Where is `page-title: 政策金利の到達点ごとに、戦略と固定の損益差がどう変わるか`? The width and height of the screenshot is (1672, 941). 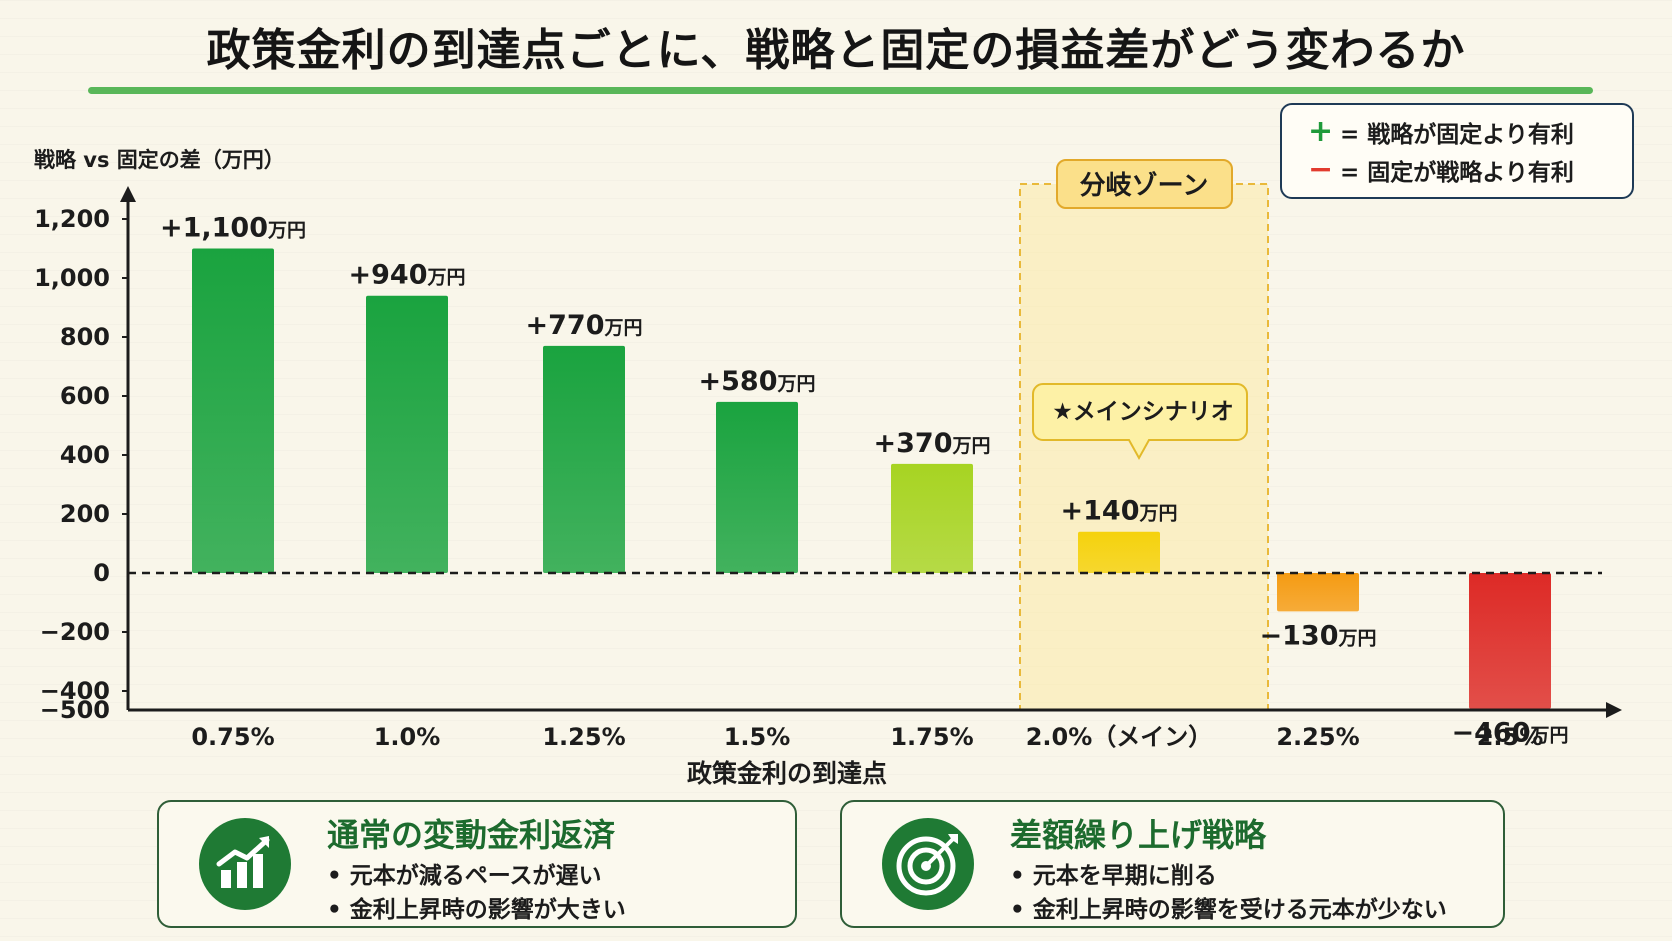
page-title: 政策金利の到達点ごとに、戦略と固定の損益差がどう変わるか is located at coordinates (836, 50).